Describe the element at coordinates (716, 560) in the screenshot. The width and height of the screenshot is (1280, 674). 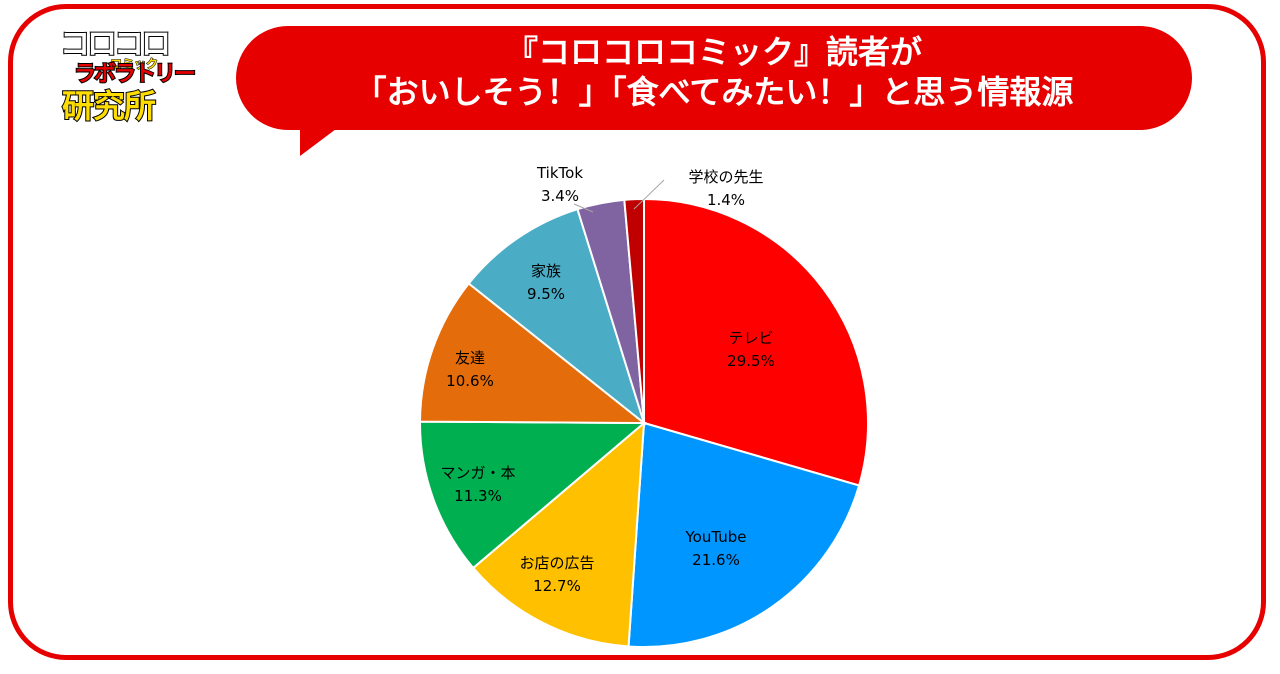
I see `slice-value-label-2: 21.6%` at that location.